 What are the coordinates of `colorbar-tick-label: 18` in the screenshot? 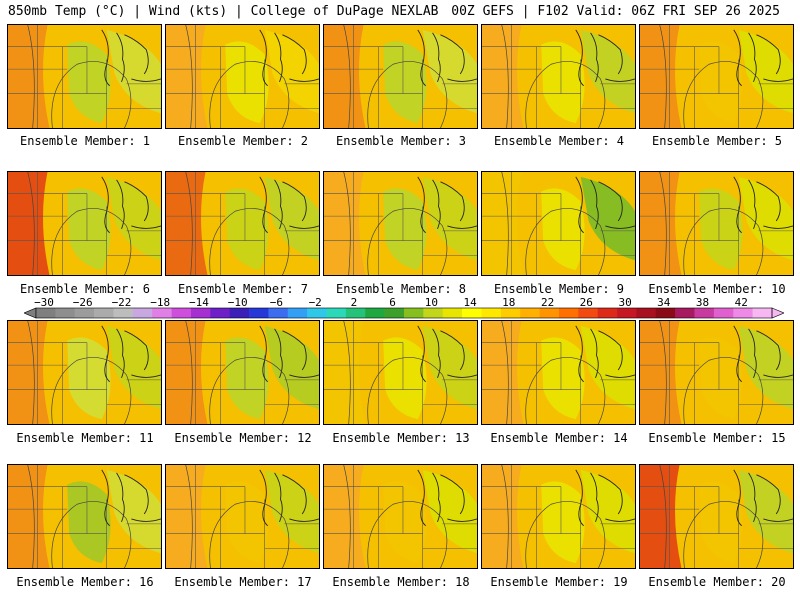 It's located at (509, 302).